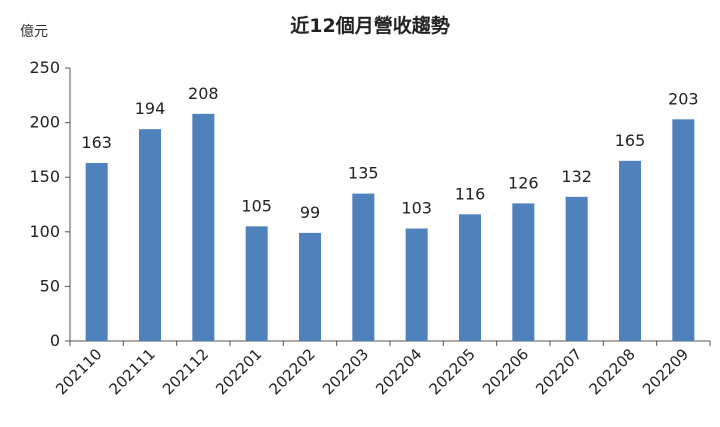  Describe the element at coordinates (505, 371) in the screenshot. I see `x-tick-label: 202206` at that location.